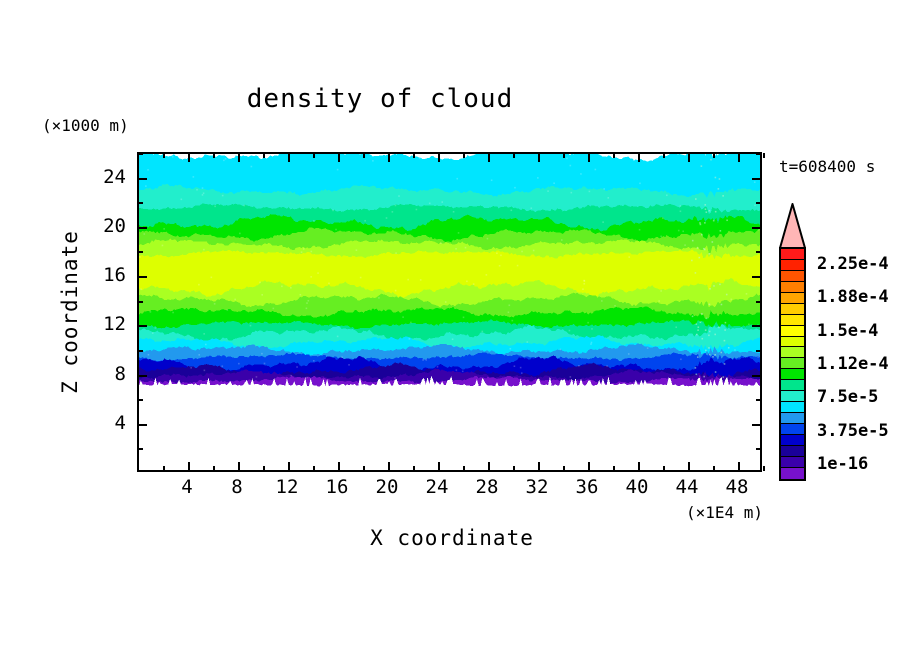 This screenshot has width=904, height=654. Describe the element at coordinates (587, 487) in the screenshot. I see `x-axis-tick-label: 36` at that location.